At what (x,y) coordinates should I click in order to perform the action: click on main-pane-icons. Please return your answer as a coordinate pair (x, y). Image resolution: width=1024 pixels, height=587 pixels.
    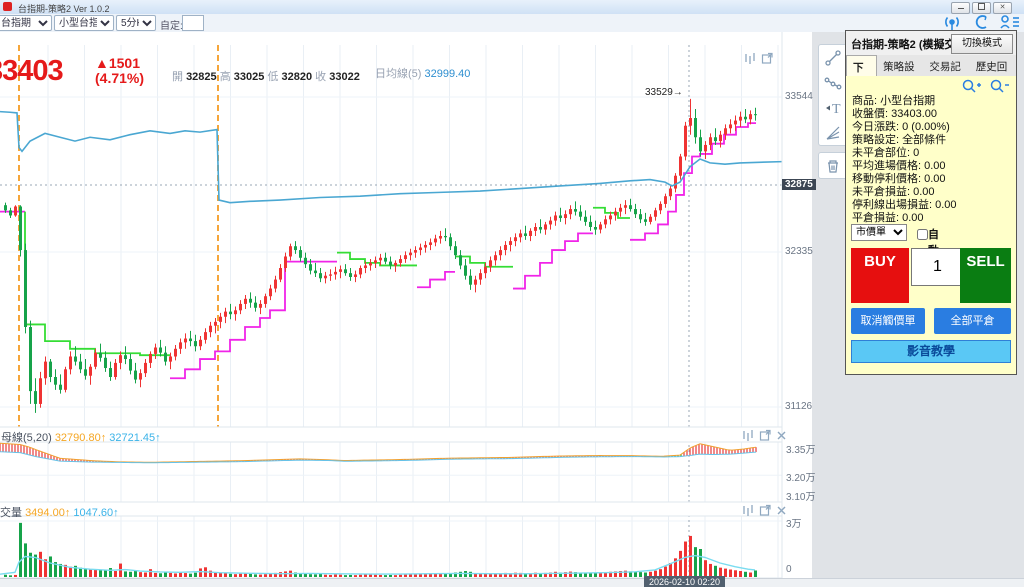
    Looking at the image, I should click on (759, 58).